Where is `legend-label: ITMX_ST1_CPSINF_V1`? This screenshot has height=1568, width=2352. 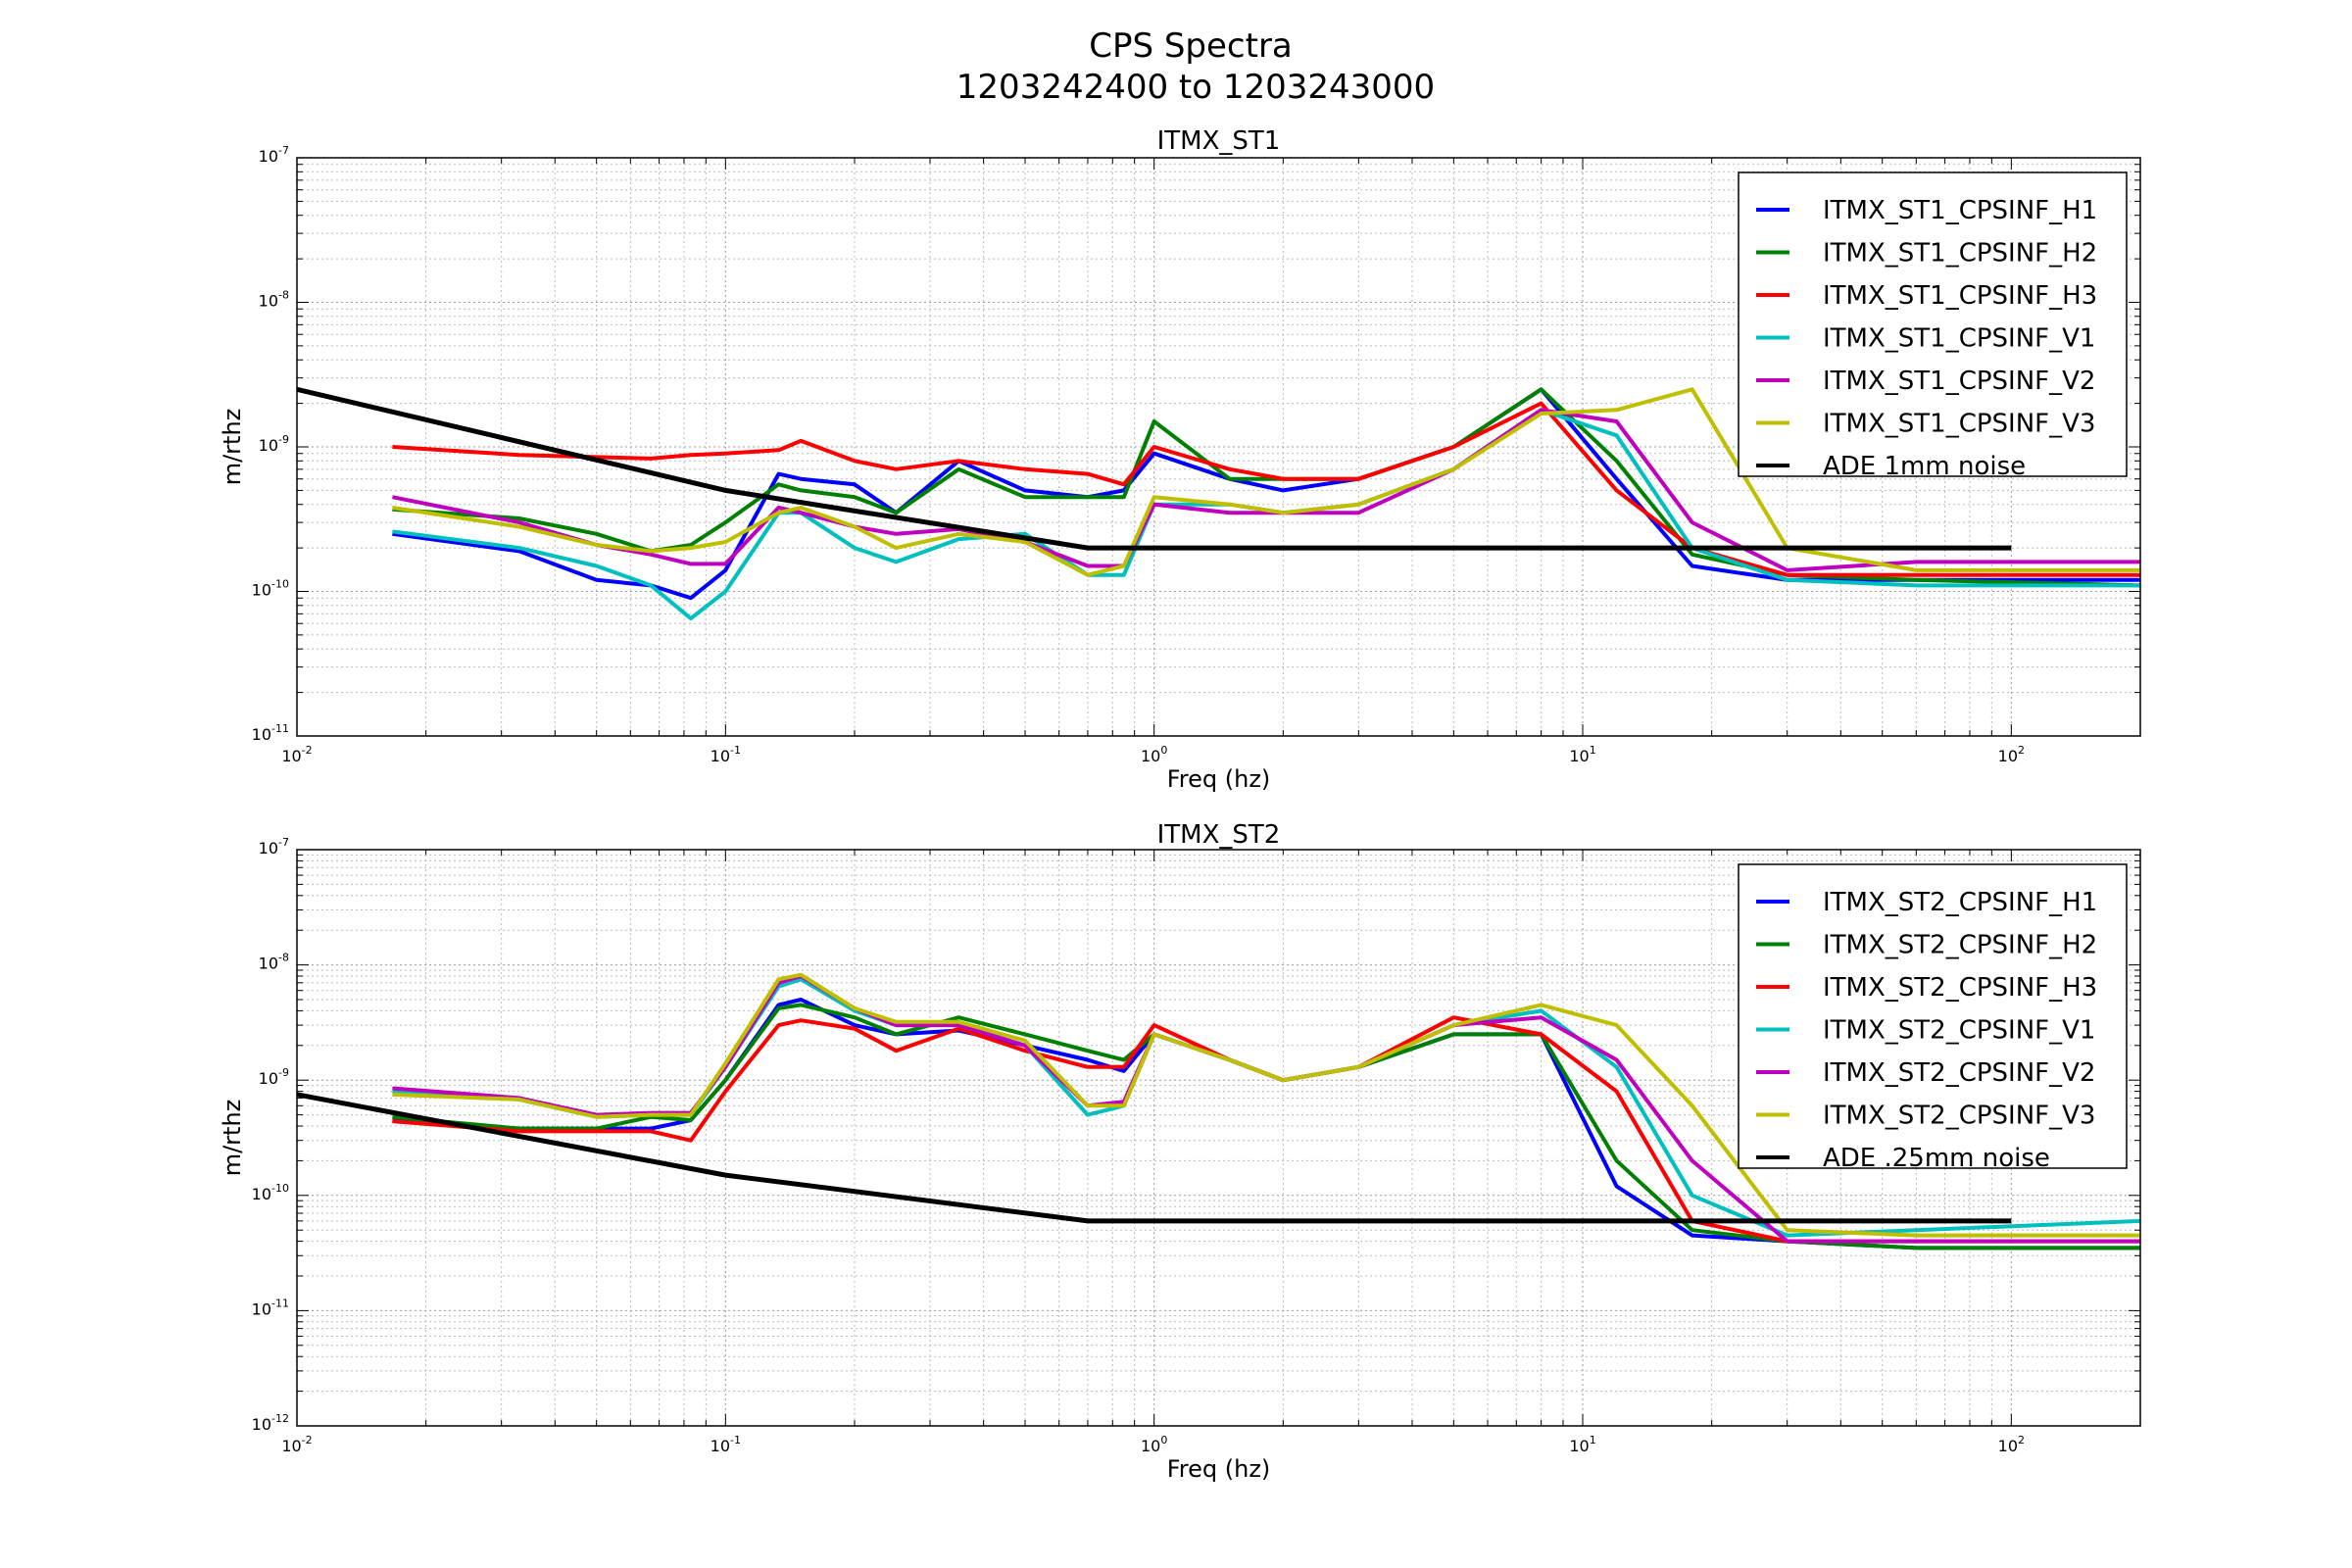
legend-label: ITMX_ST1_CPSINF_V1 is located at coordinates (1959, 339).